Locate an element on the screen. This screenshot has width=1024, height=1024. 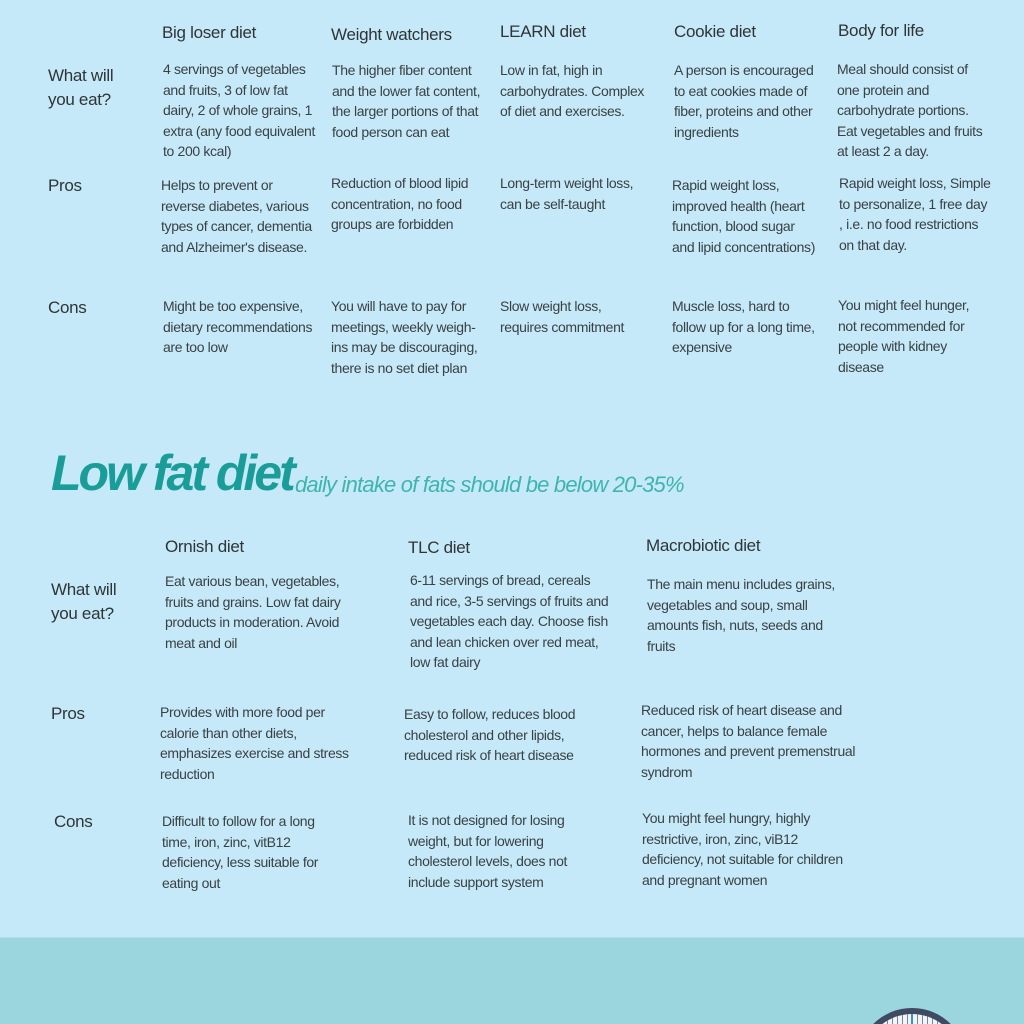
footer-band is located at coordinates (512, 980).